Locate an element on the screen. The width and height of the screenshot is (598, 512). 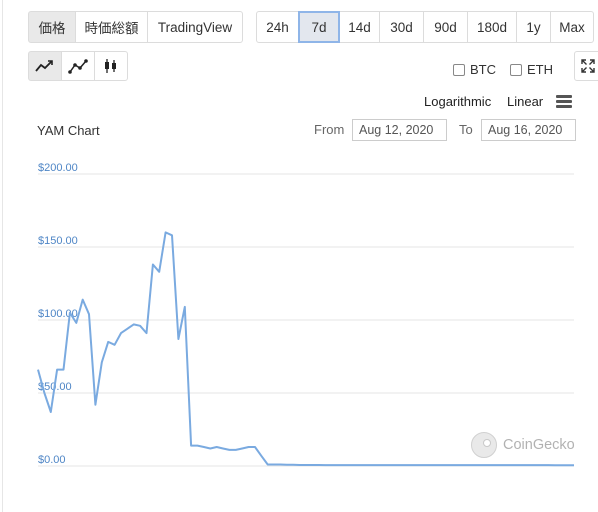
tab-market-cap: 時価総額 is located at coordinates (111, 27).